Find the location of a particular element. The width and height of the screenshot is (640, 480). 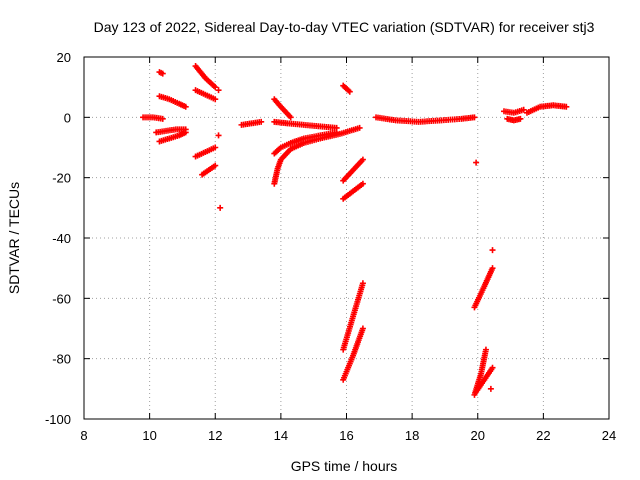

x-tick-label: 10 is located at coordinates (149, 435).